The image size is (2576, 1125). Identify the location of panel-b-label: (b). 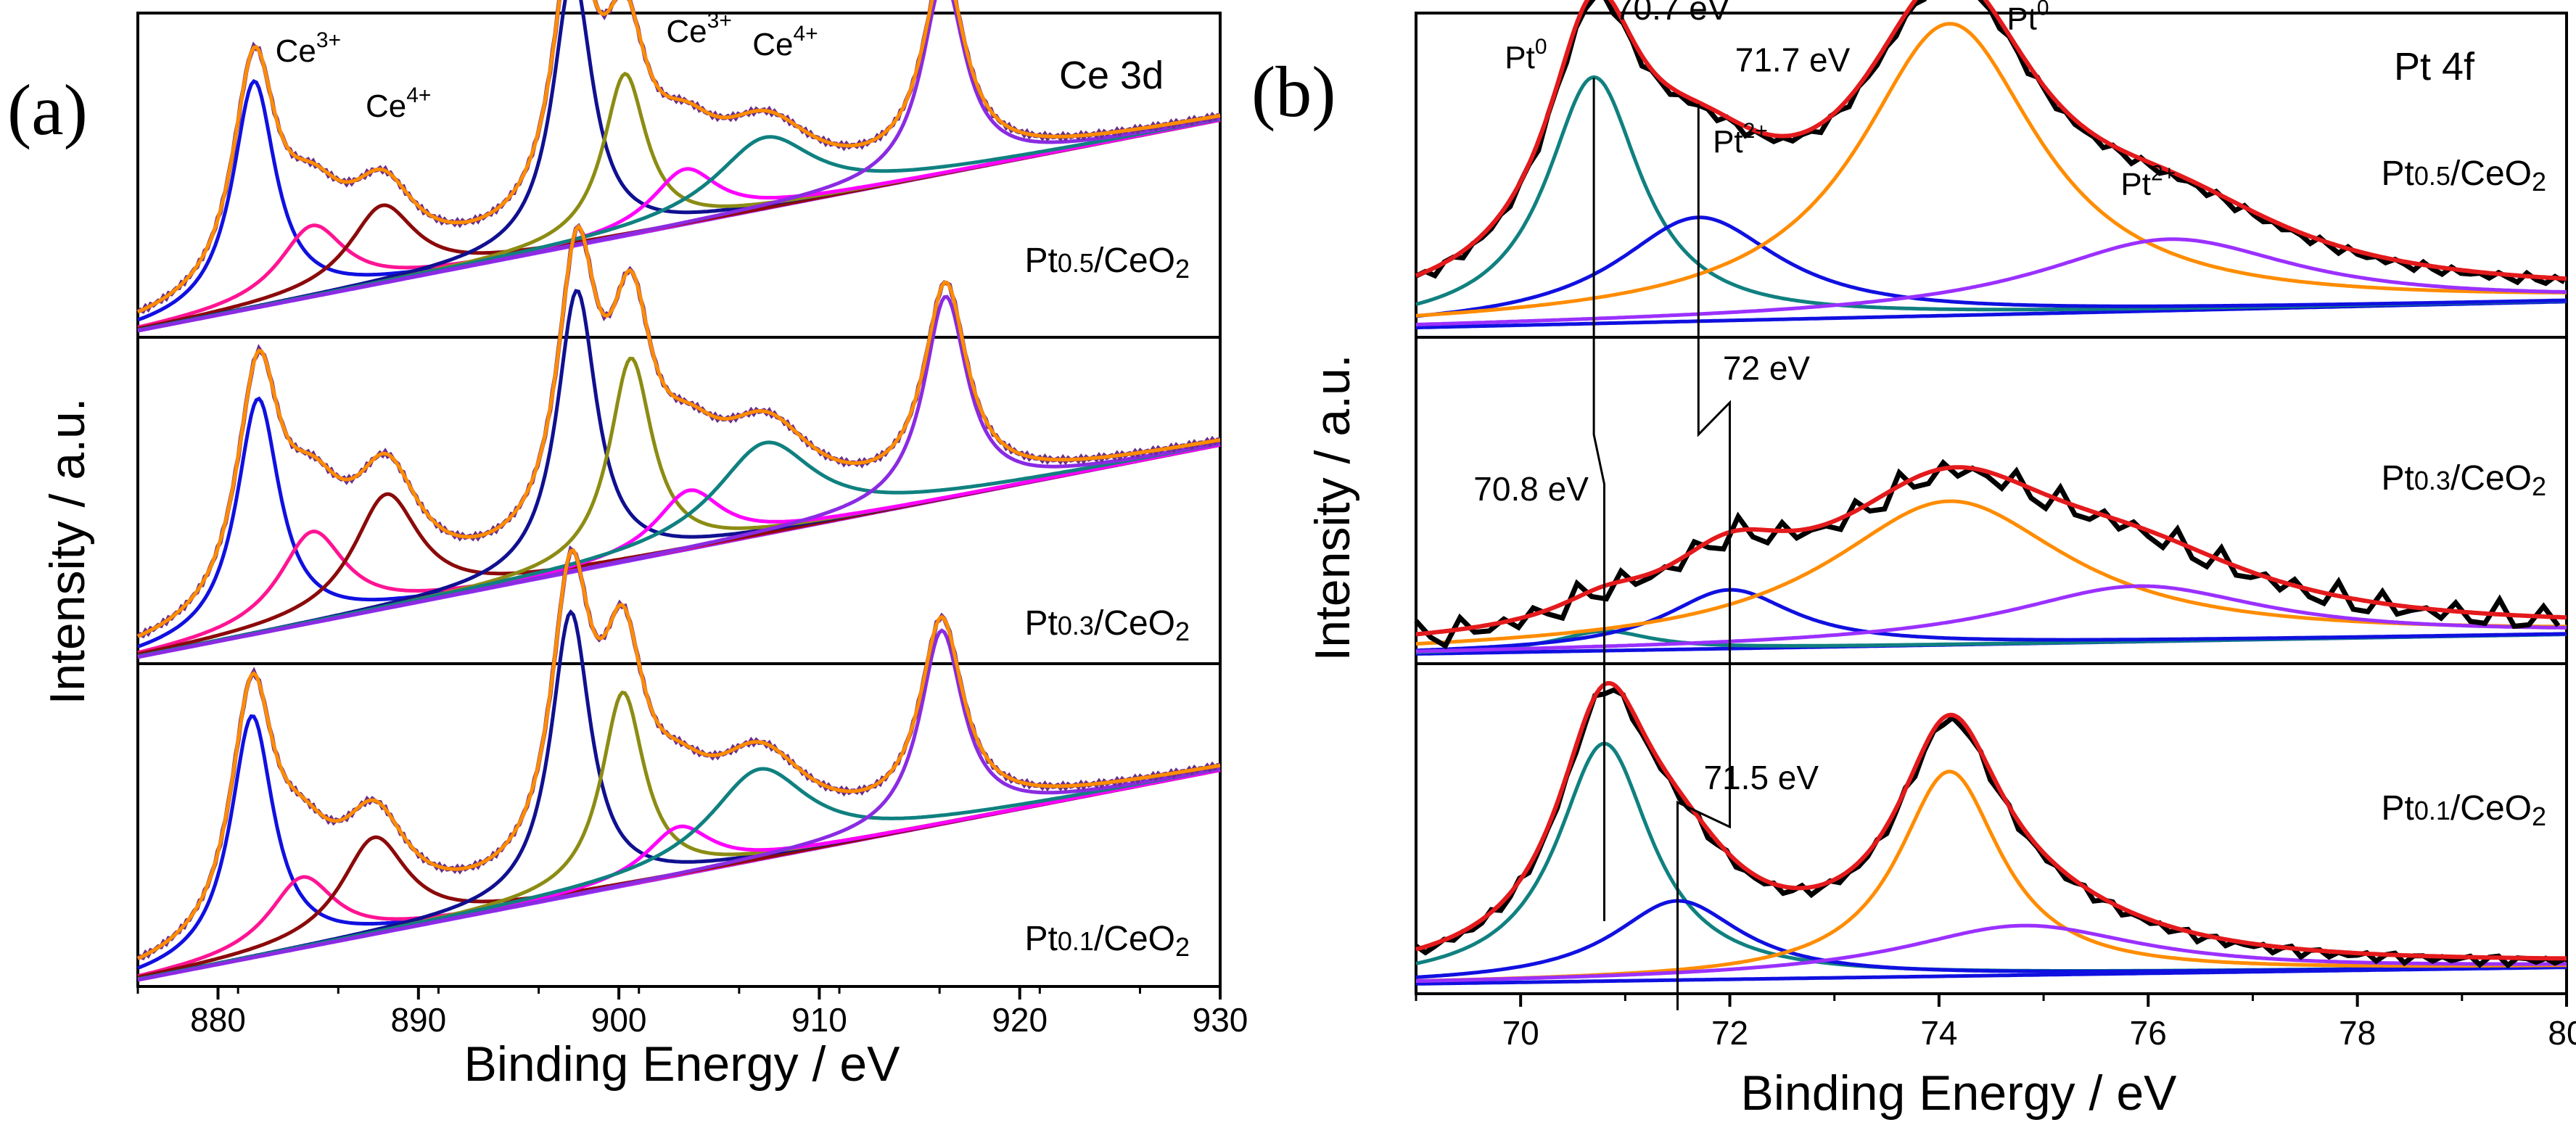
(1293, 91).